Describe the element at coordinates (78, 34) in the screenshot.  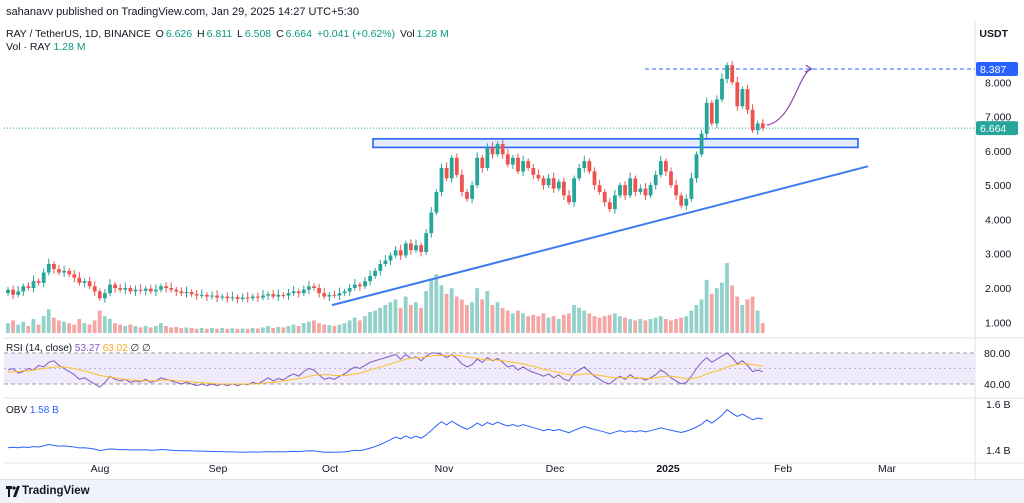
I see `symbol-name: RAY / TetherUS, 1D, BINANCE` at that location.